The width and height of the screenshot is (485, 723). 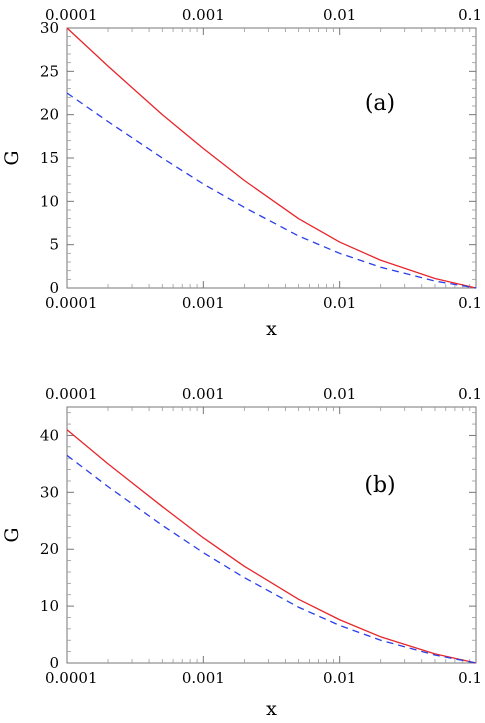 I want to click on panel-label: (b), so click(x=379, y=485).